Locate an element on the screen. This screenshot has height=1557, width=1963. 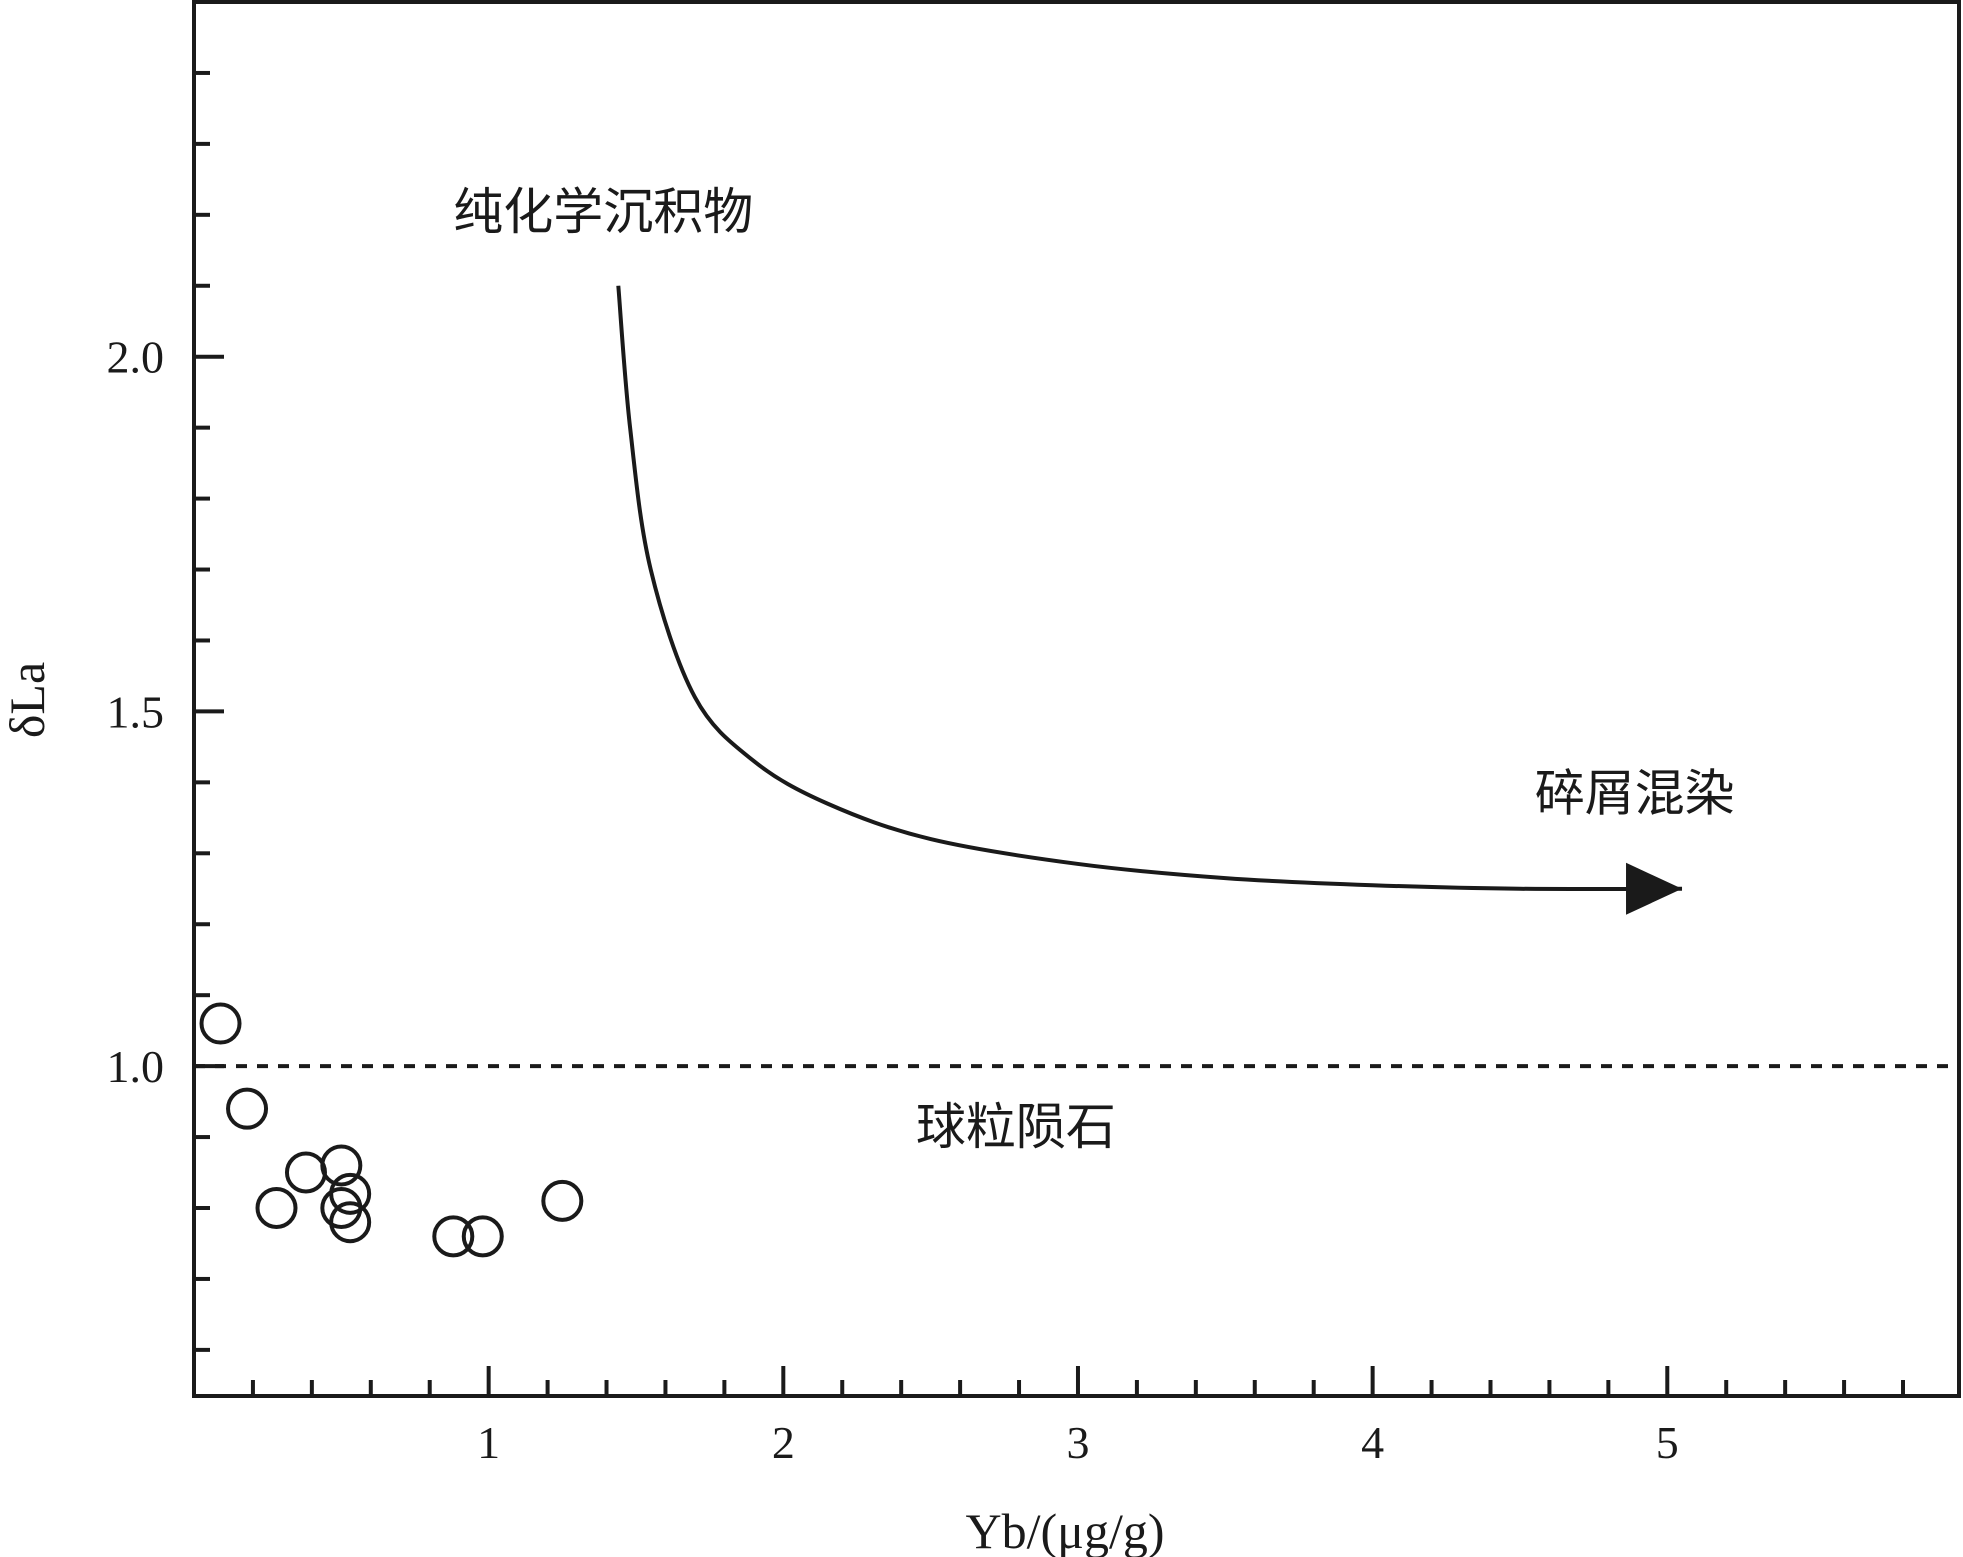
data-points is located at coordinates (391, 1130).